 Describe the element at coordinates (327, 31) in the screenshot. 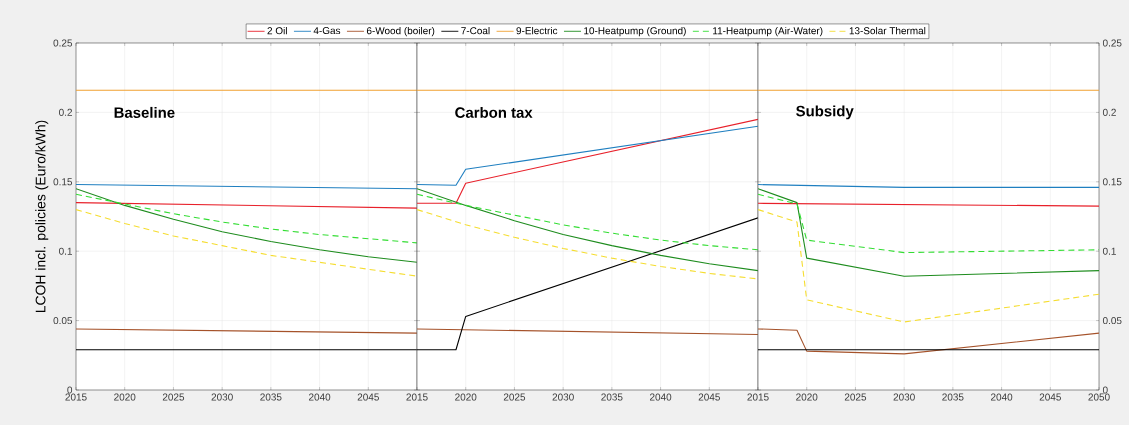

I see `legend-label: 4-Gas` at that location.